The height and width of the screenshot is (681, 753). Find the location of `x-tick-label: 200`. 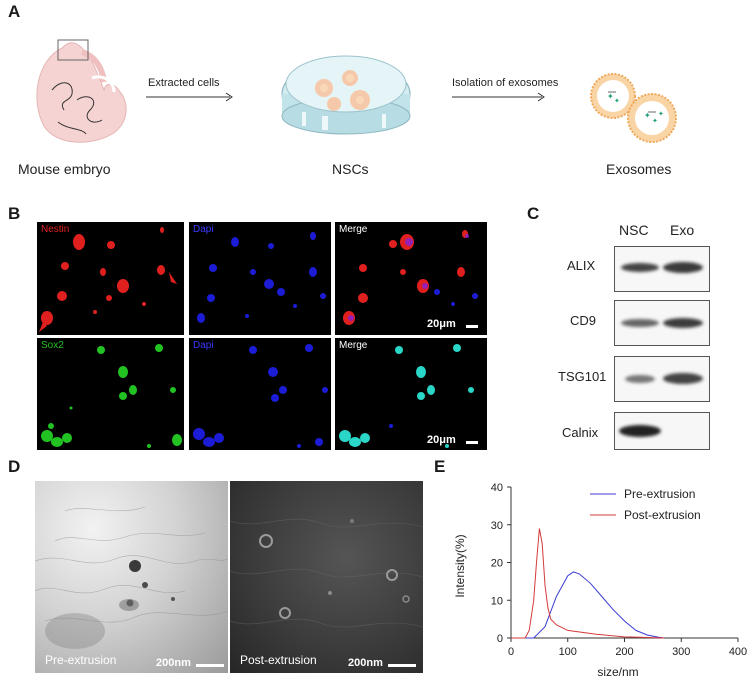

x-tick-label: 200 is located at coordinates (624, 652).